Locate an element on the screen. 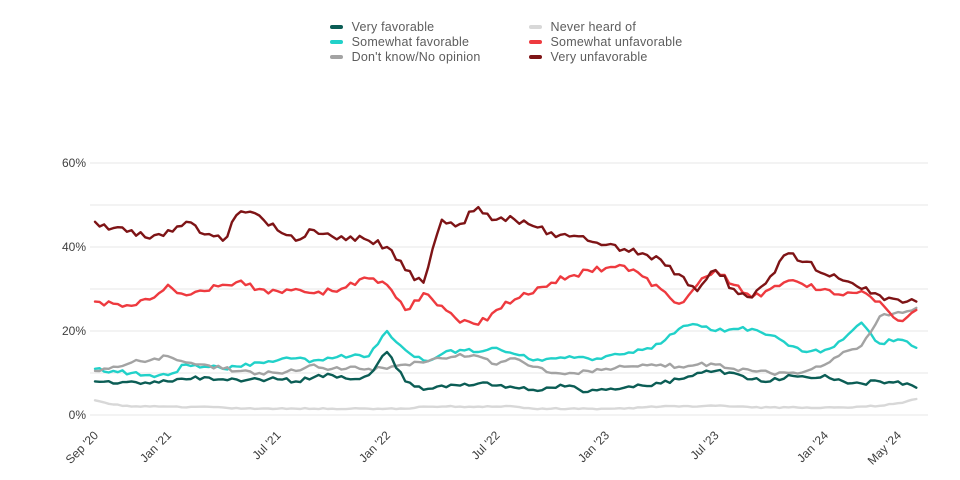 The height and width of the screenshot is (480, 960). y-axis-label: 40% is located at coordinates (74, 247).